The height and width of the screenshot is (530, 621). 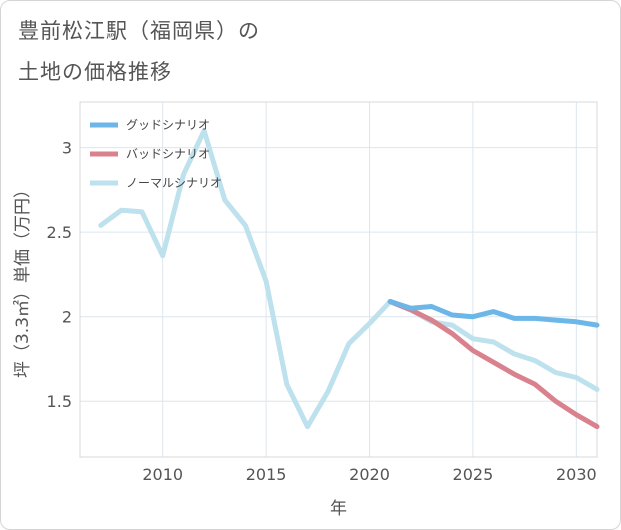 What do you see at coordinates (139, 31) in the screenshot?
I see `chart-title-line1: 豊前松江駅（福岡県）の` at bounding box center [139, 31].